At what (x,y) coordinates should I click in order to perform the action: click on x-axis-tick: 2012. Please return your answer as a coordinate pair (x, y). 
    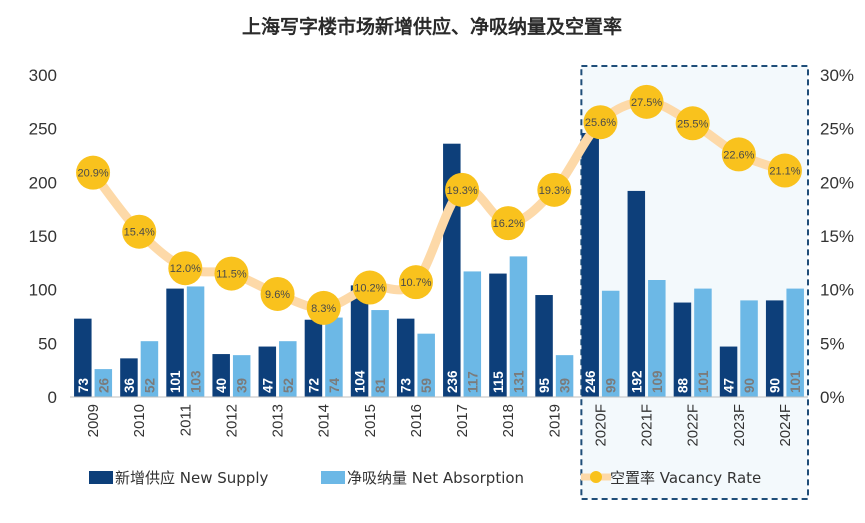
    Looking at the image, I should click on (231, 420).